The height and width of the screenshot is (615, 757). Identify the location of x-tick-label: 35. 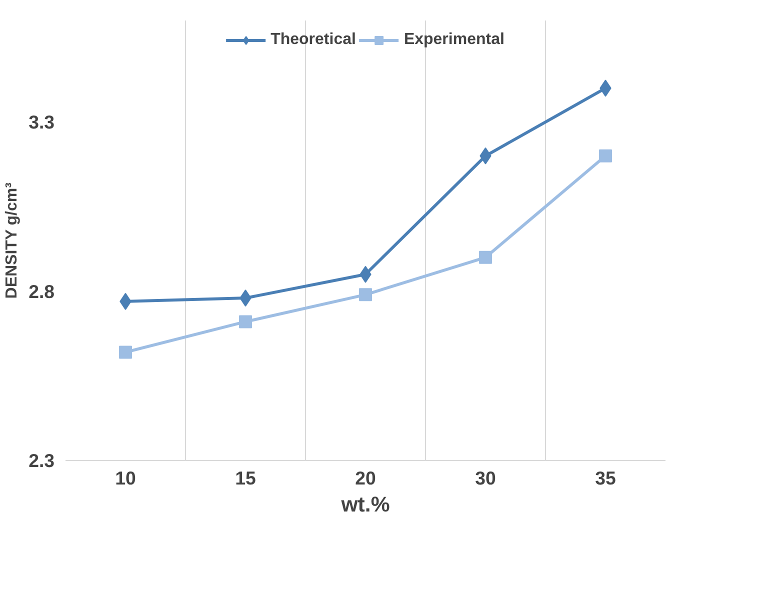
(605, 478).